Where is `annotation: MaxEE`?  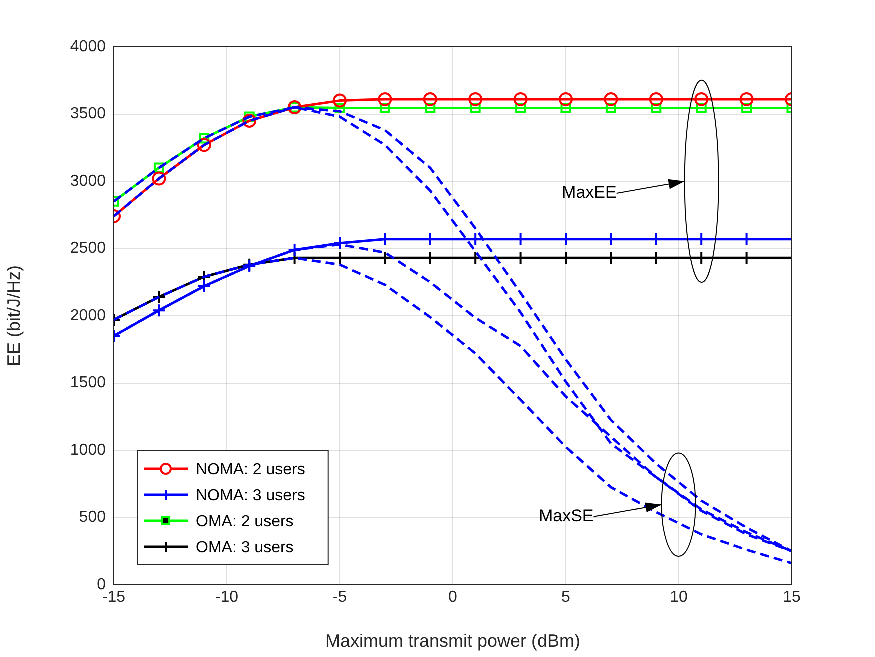
annotation: MaxEE is located at coordinates (589, 192).